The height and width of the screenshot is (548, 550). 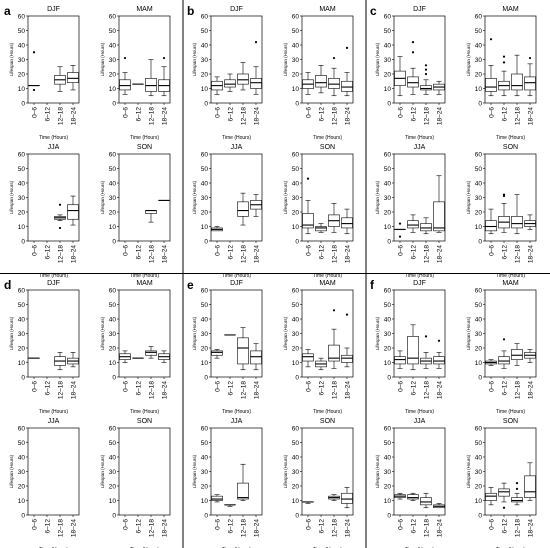 What do you see at coordinates (372, 285) in the screenshot?
I see `panel-label: f` at bounding box center [372, 285].